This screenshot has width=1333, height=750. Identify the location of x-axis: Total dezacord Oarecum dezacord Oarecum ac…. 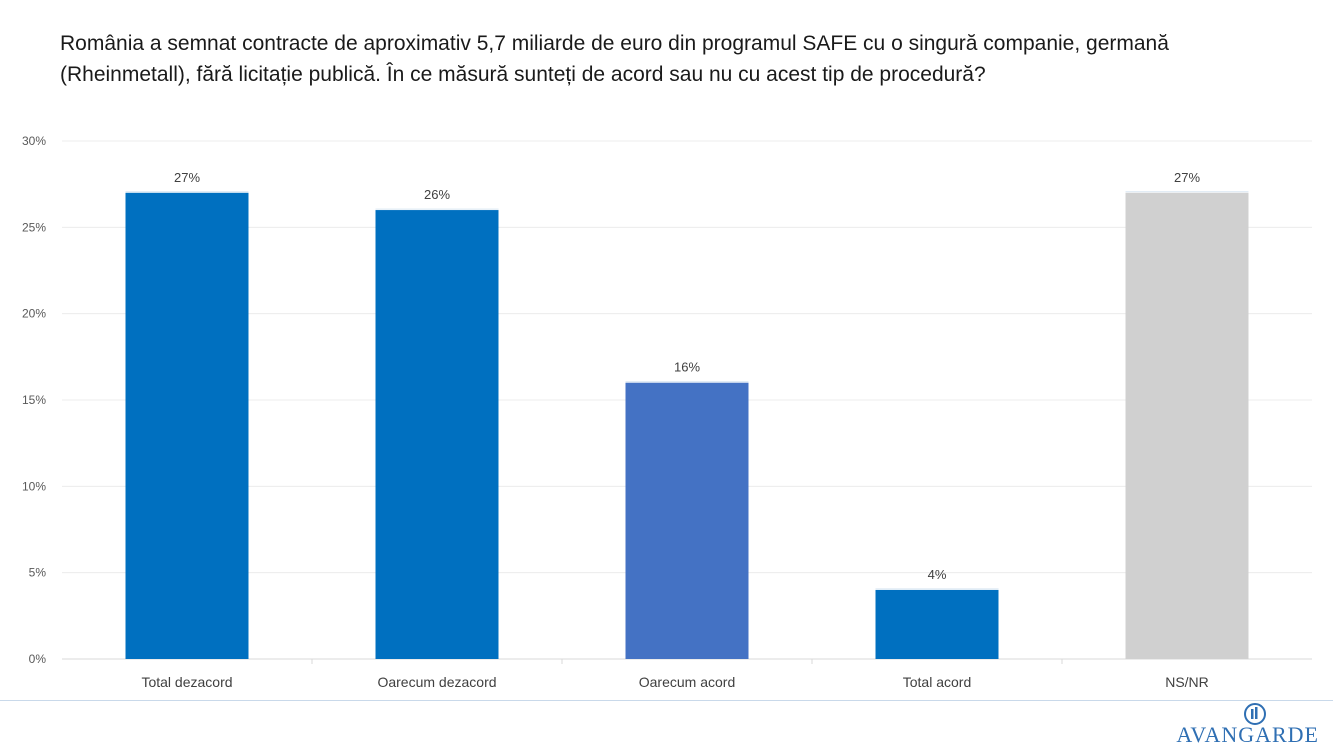
(675, 674).